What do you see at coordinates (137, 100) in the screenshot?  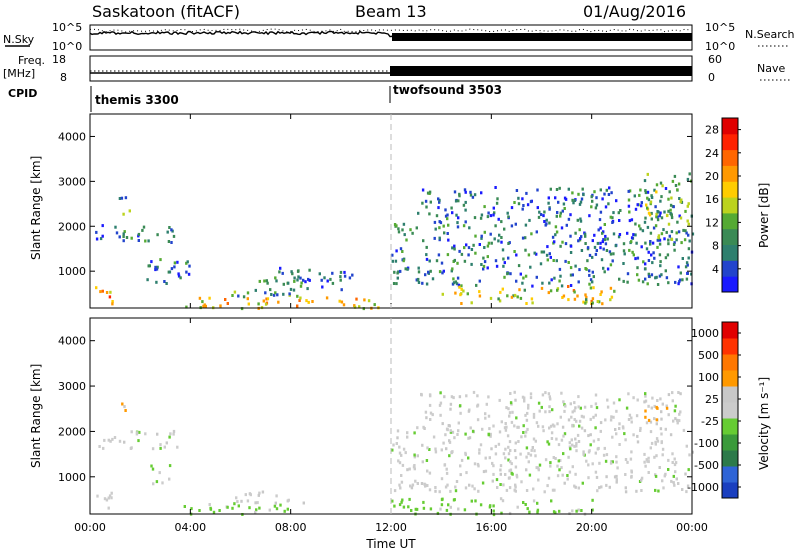 I see `cpid-mode-1: themis 3300` at bounding box center [137, 100].